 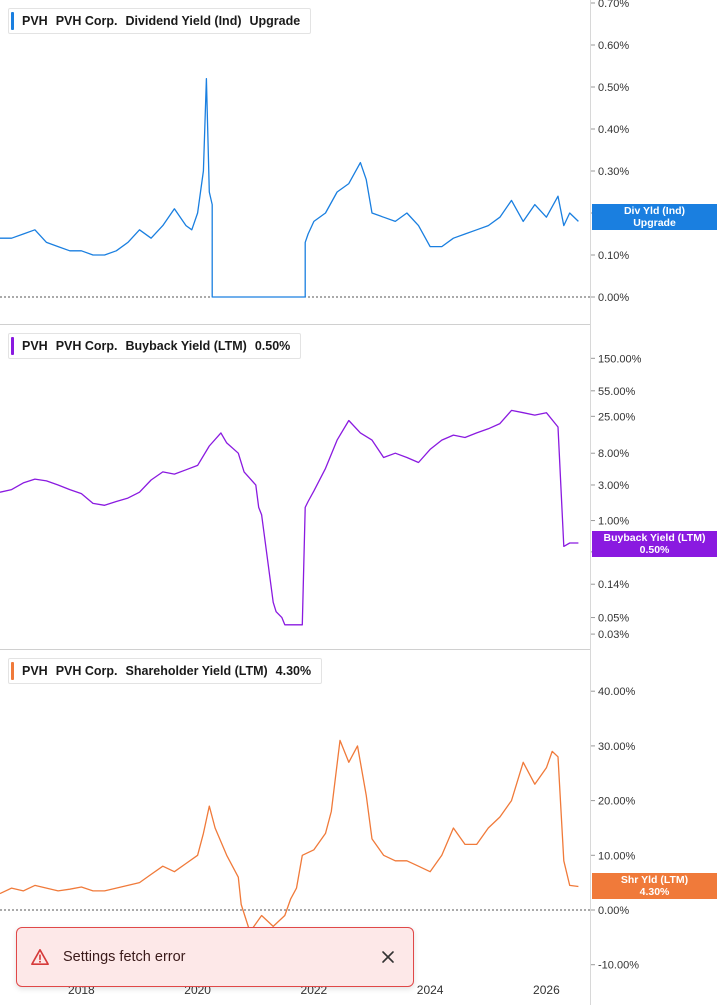 What do you see at coordinates (590, 502) in the screenshot?
I see `price-axis-divider` at bounding box center [590, 502].